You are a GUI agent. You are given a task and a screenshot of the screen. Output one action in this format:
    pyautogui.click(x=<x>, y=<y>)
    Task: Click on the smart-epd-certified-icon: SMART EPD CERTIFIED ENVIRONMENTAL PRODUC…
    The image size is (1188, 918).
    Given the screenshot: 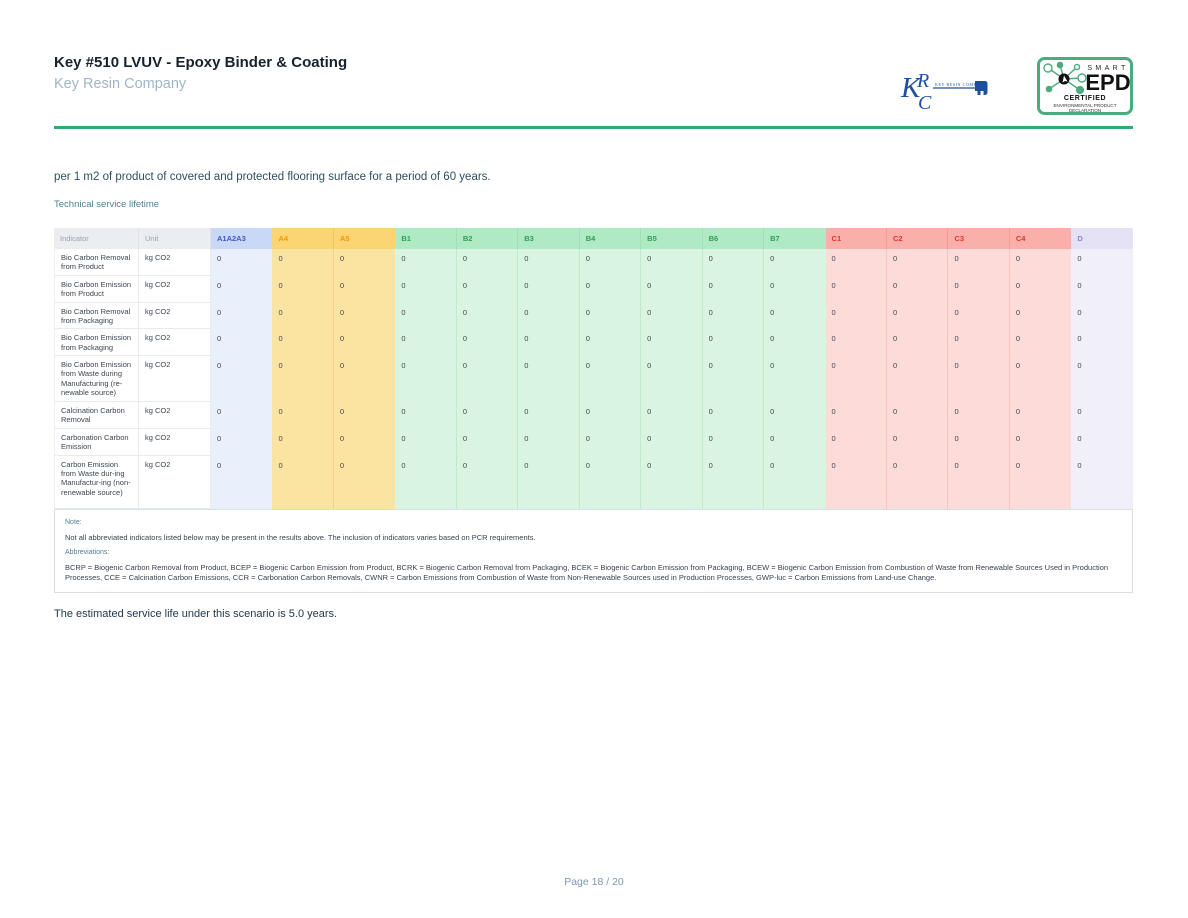 What is the action you would take?
    pyautogui.click(x=1085, y=86)
    